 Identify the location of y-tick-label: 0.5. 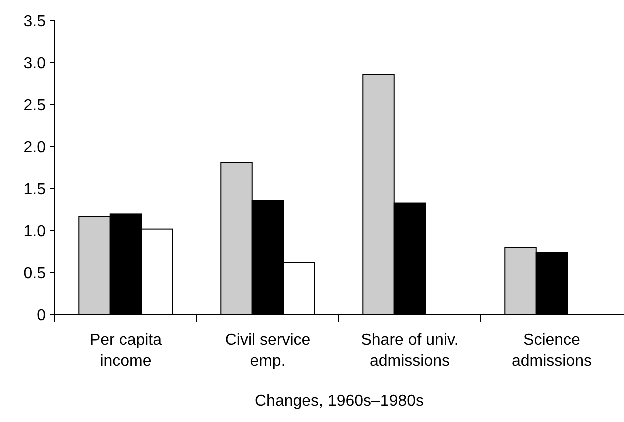
(35, 274).